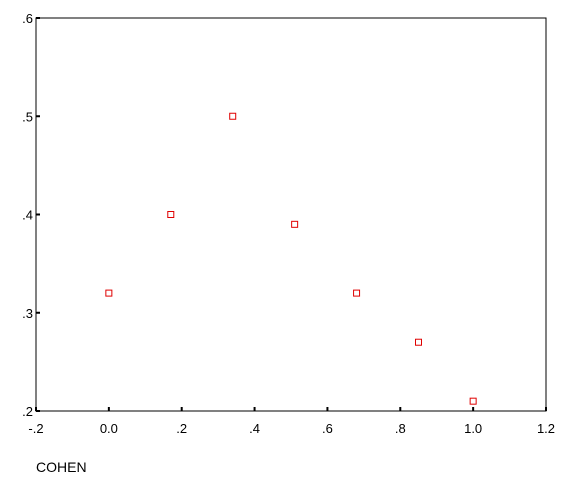  I want to click on y-tick-label: .2, so click(27, 411).